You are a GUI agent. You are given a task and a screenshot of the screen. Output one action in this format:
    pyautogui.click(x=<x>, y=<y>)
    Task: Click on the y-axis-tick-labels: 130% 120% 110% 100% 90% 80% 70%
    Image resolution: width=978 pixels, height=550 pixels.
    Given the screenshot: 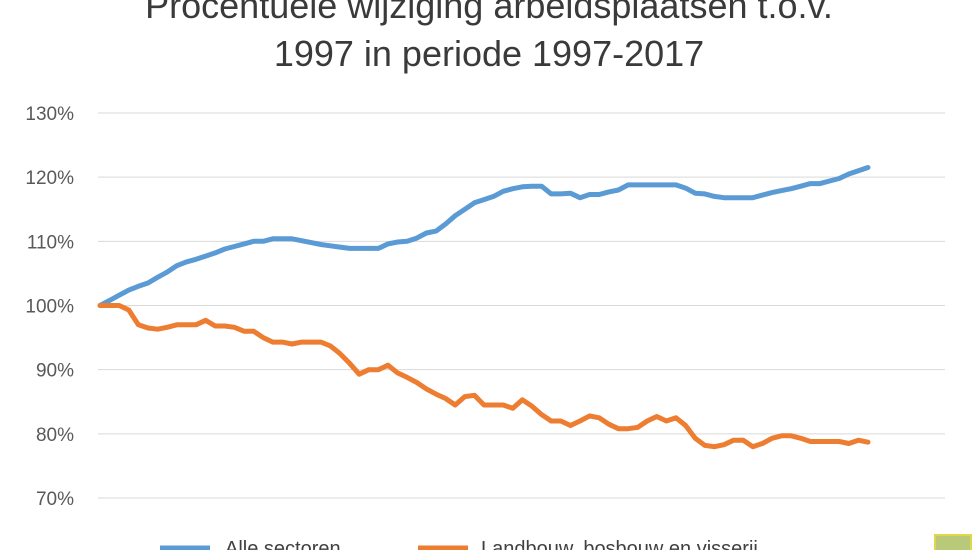 What is the action you would take?
    pyautogui.click(x=49, y=307)
    